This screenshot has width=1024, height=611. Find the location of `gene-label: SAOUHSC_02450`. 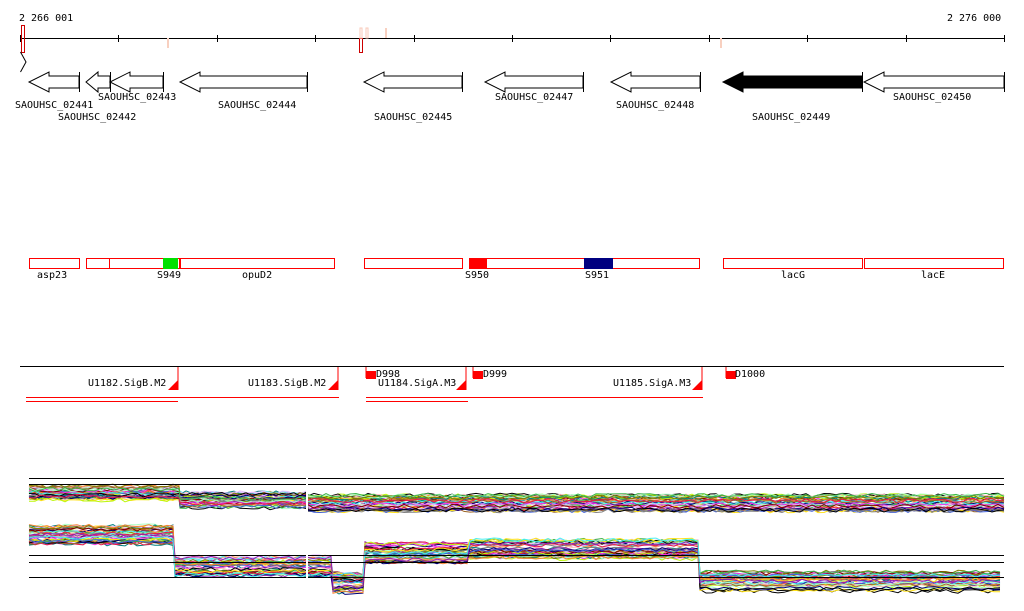

gene-label: SAOUHSC_02450 is located at coordinates (932, 97).